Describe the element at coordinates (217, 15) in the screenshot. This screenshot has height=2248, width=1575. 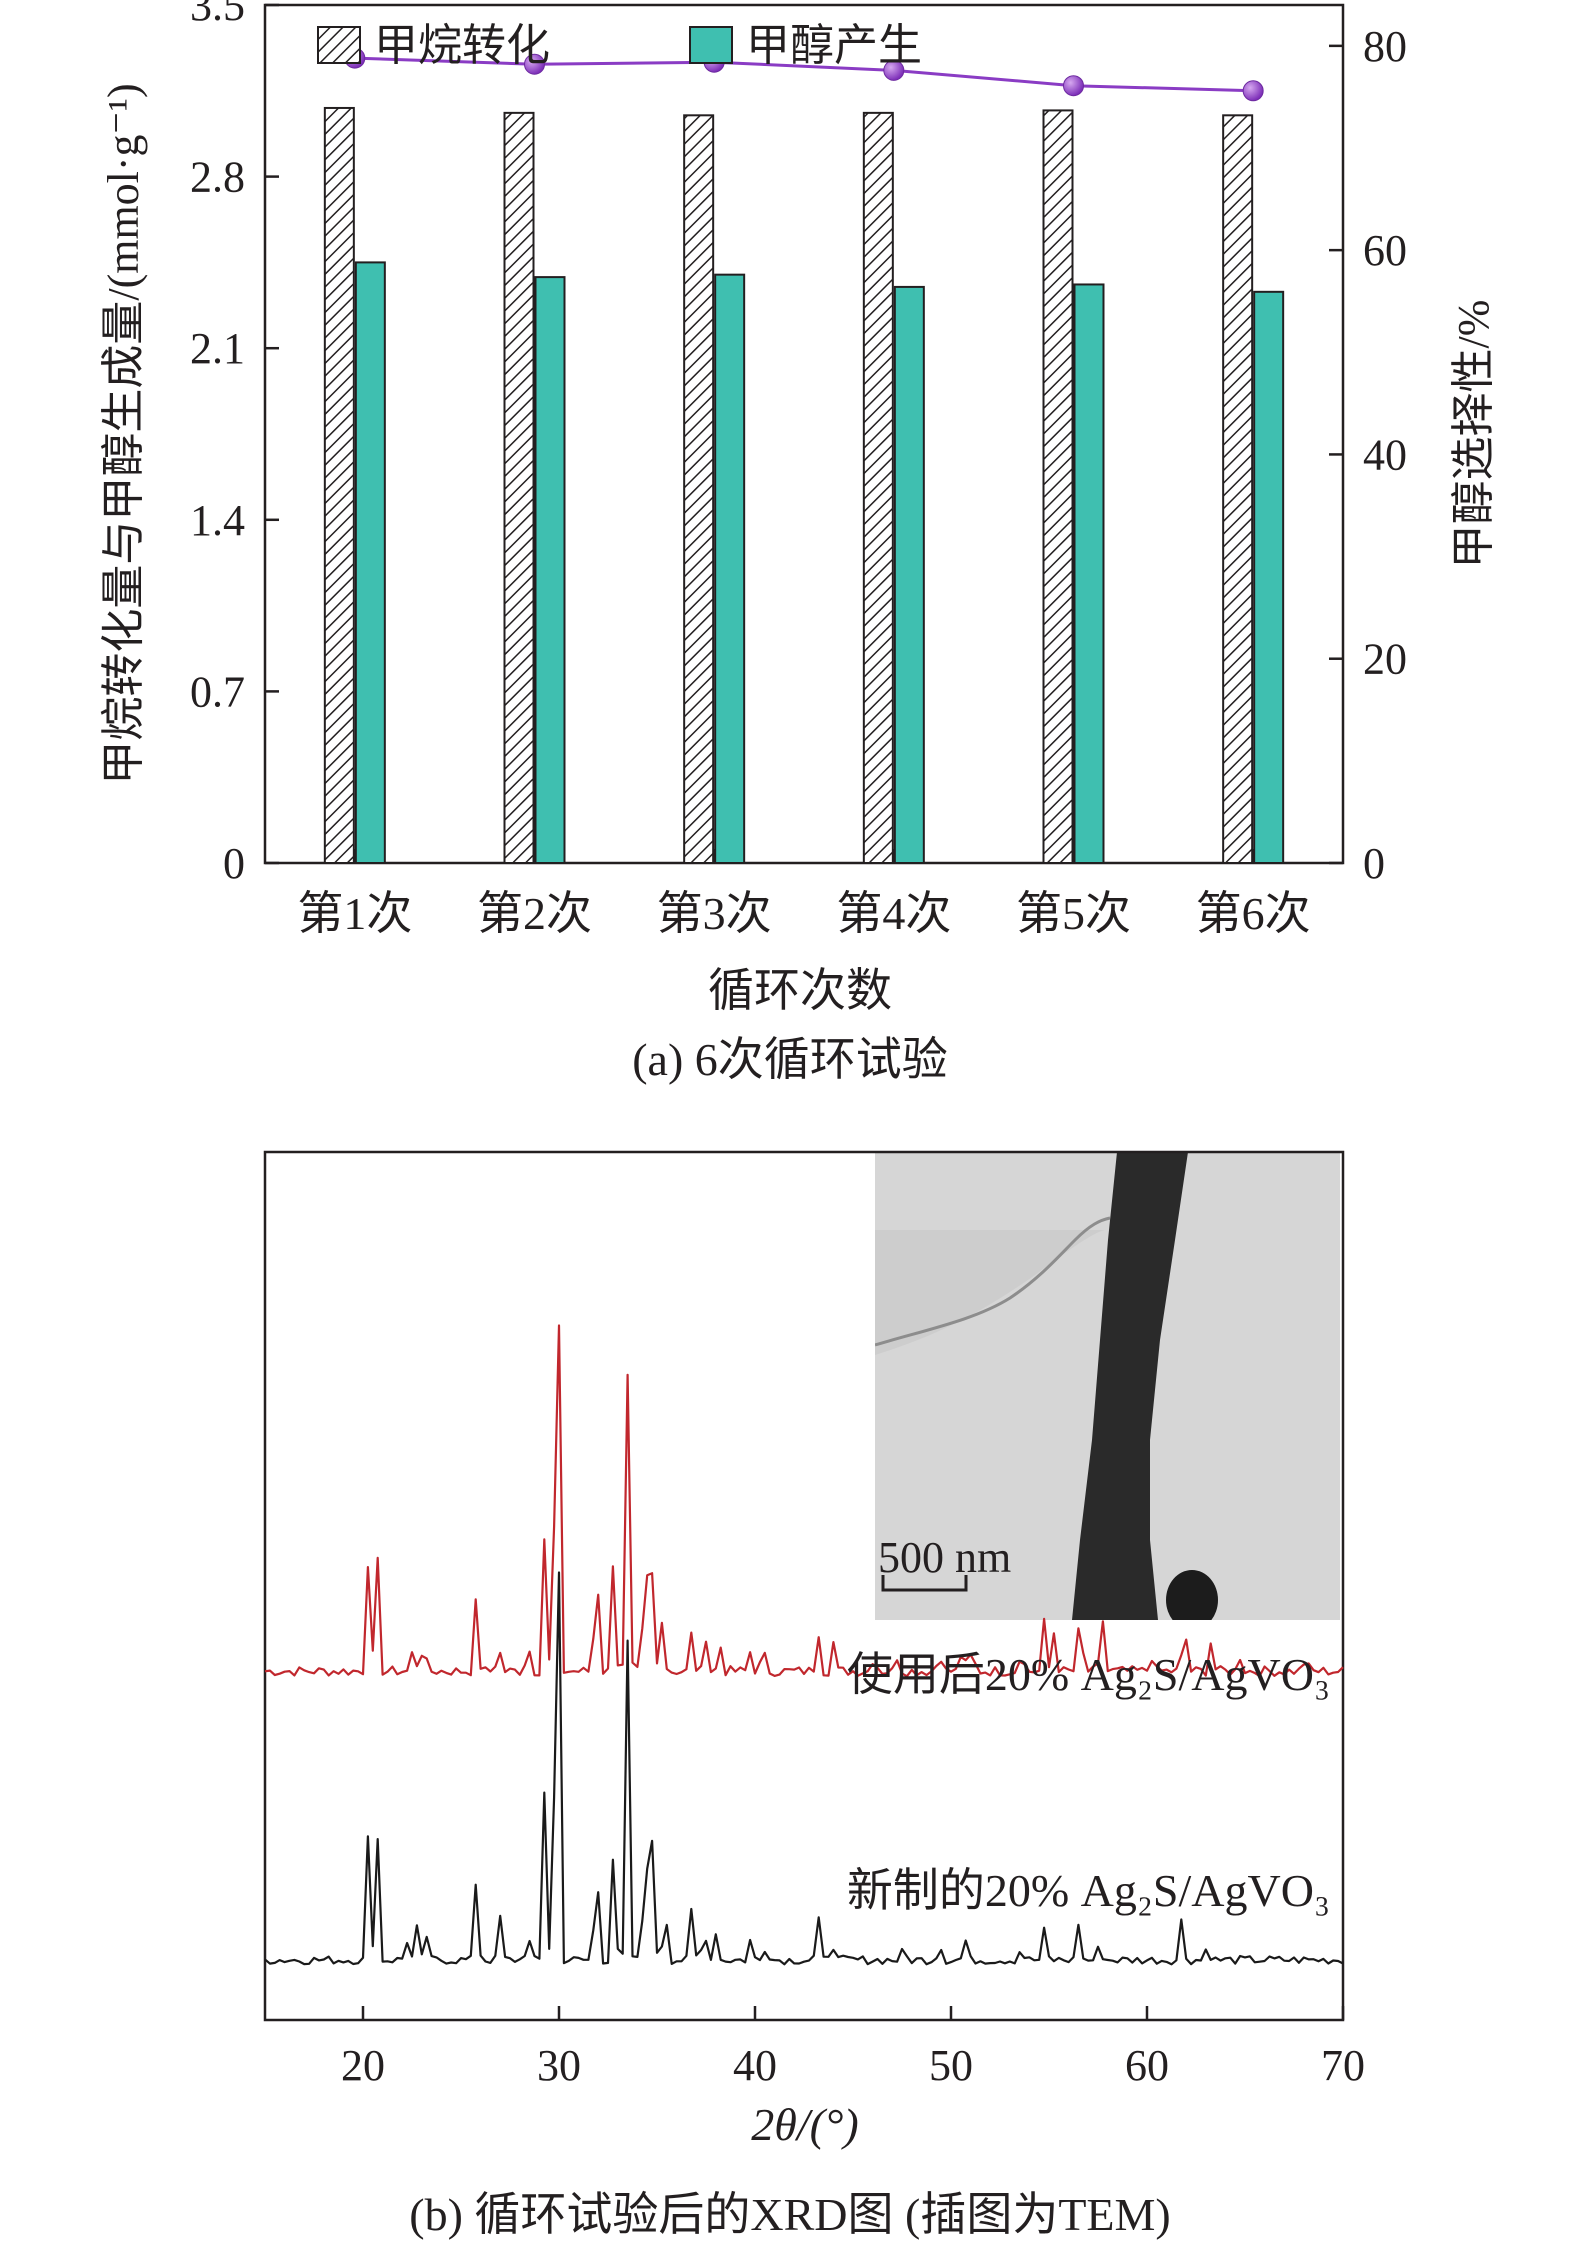
I see `left-tick-label: 3.5` at that location.